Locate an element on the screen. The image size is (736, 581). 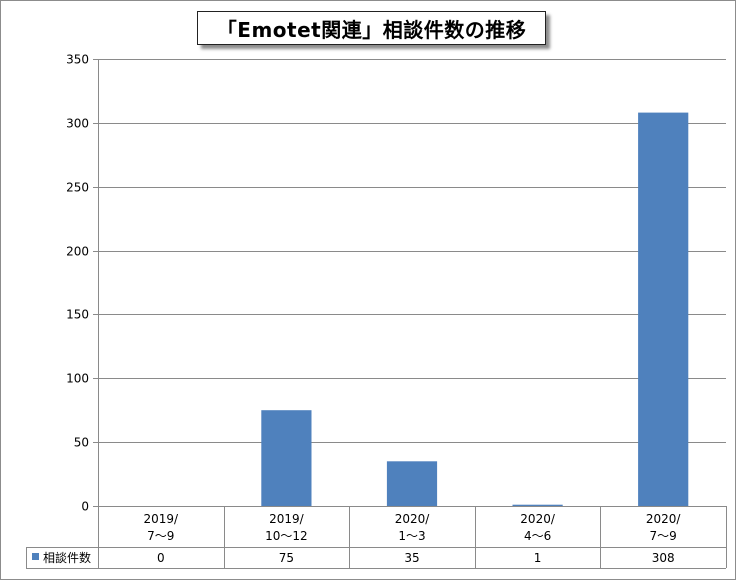
data-label: 1 is located at coordinates (538, 558).